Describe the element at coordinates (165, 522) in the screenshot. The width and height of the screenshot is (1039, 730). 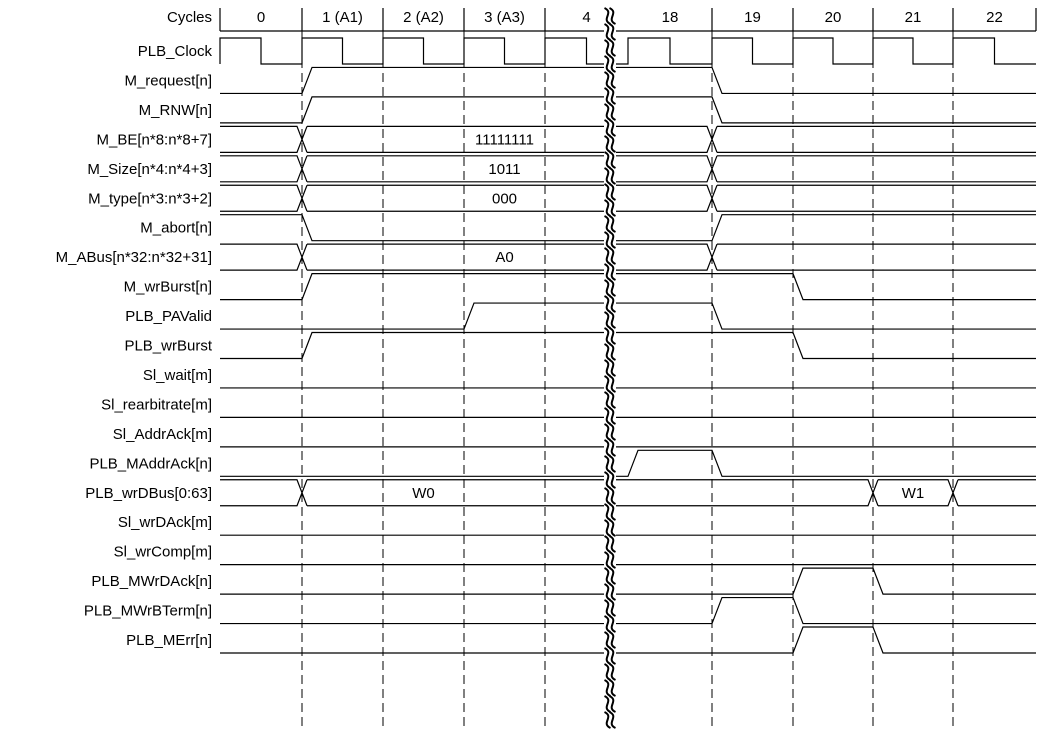
I see `signal-name: Sl_wrDAck[m]` at that location.